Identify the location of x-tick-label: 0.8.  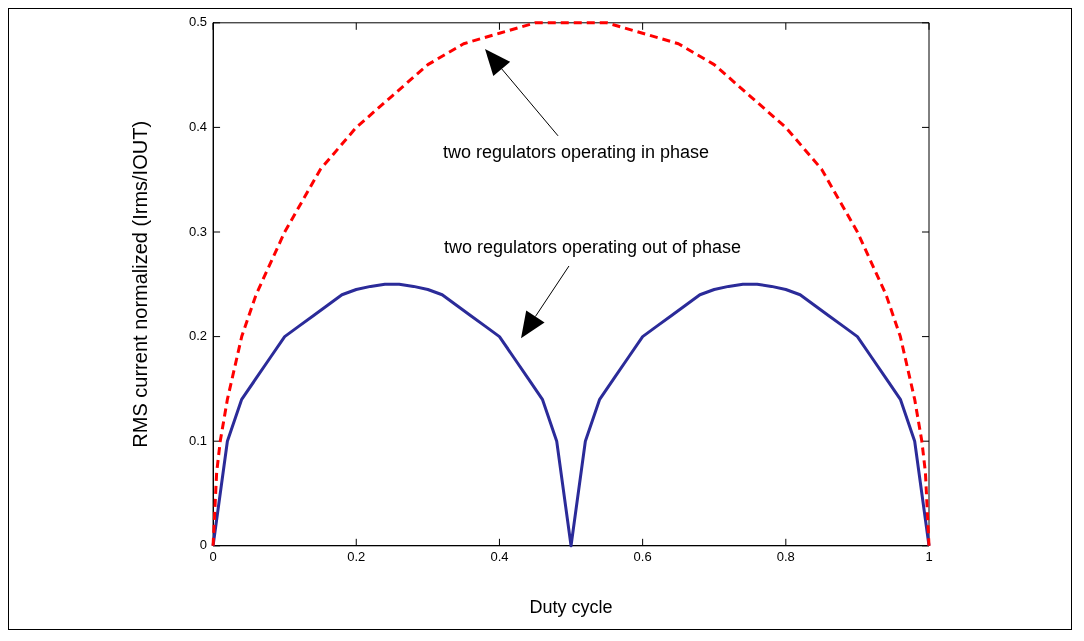
(785, 557).